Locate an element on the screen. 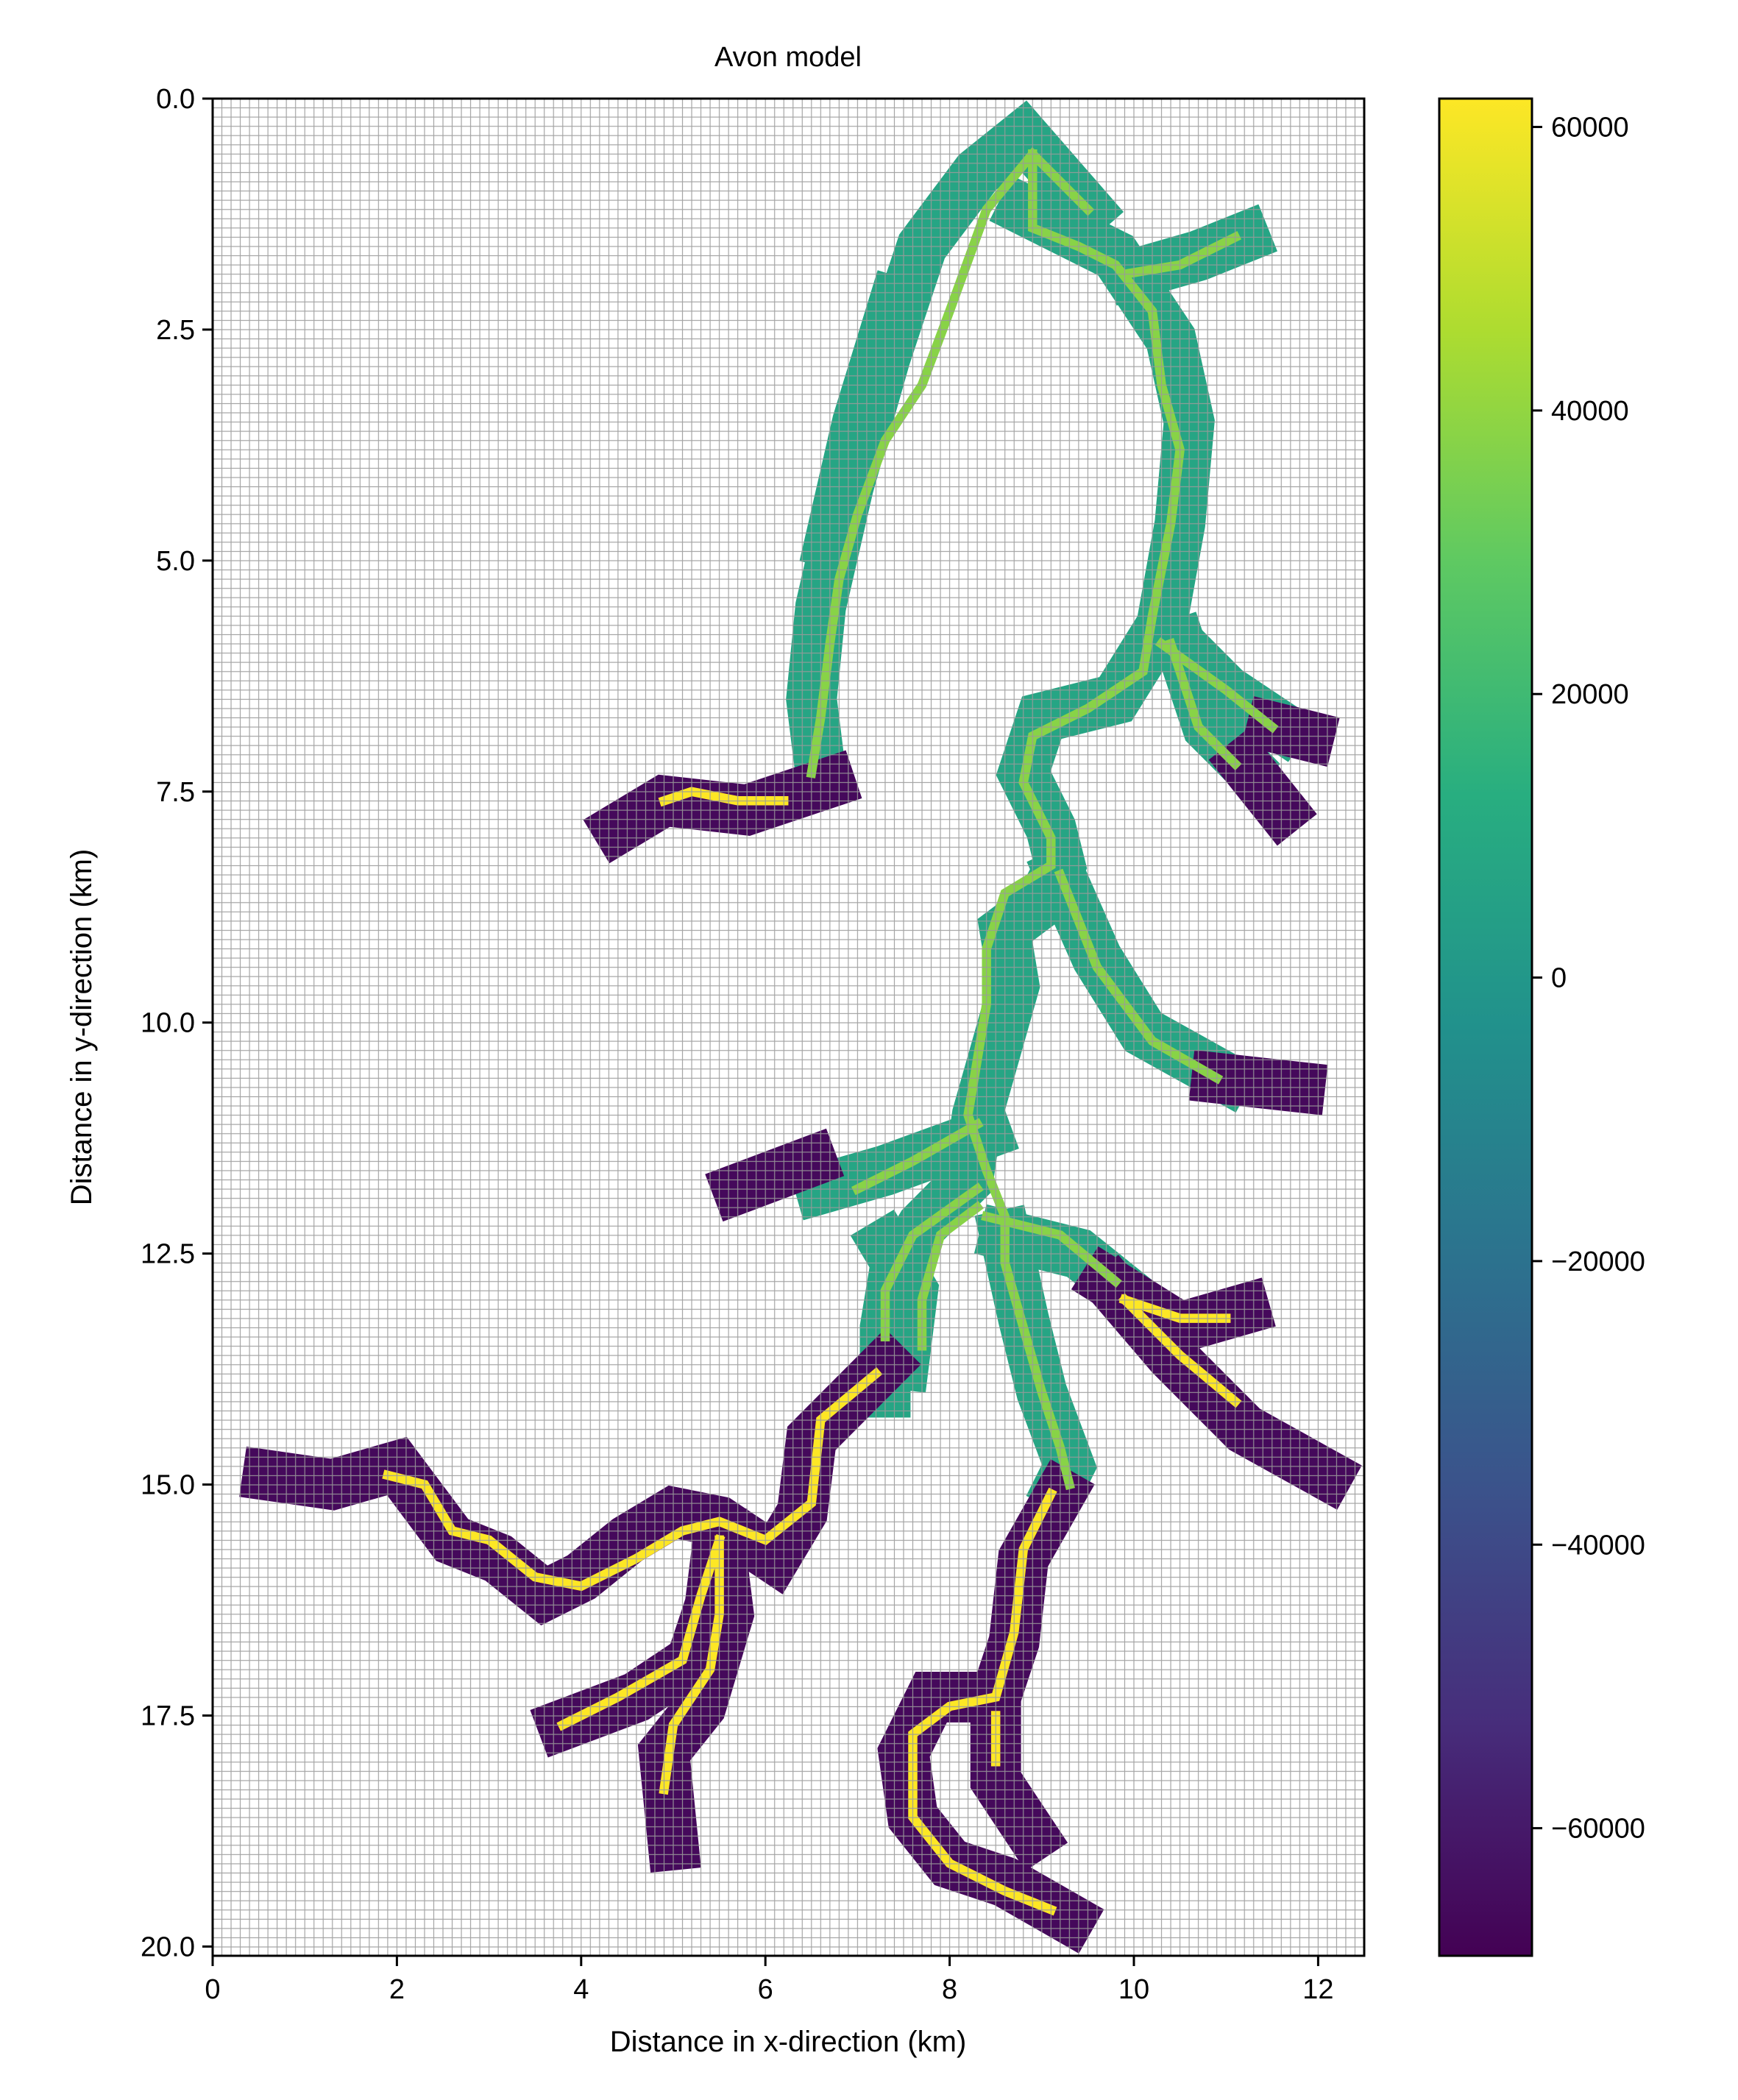  colorbar: 60000 40000 20000 0 −20000 −40000 −60000 is located at coordinates (1541, 1027).